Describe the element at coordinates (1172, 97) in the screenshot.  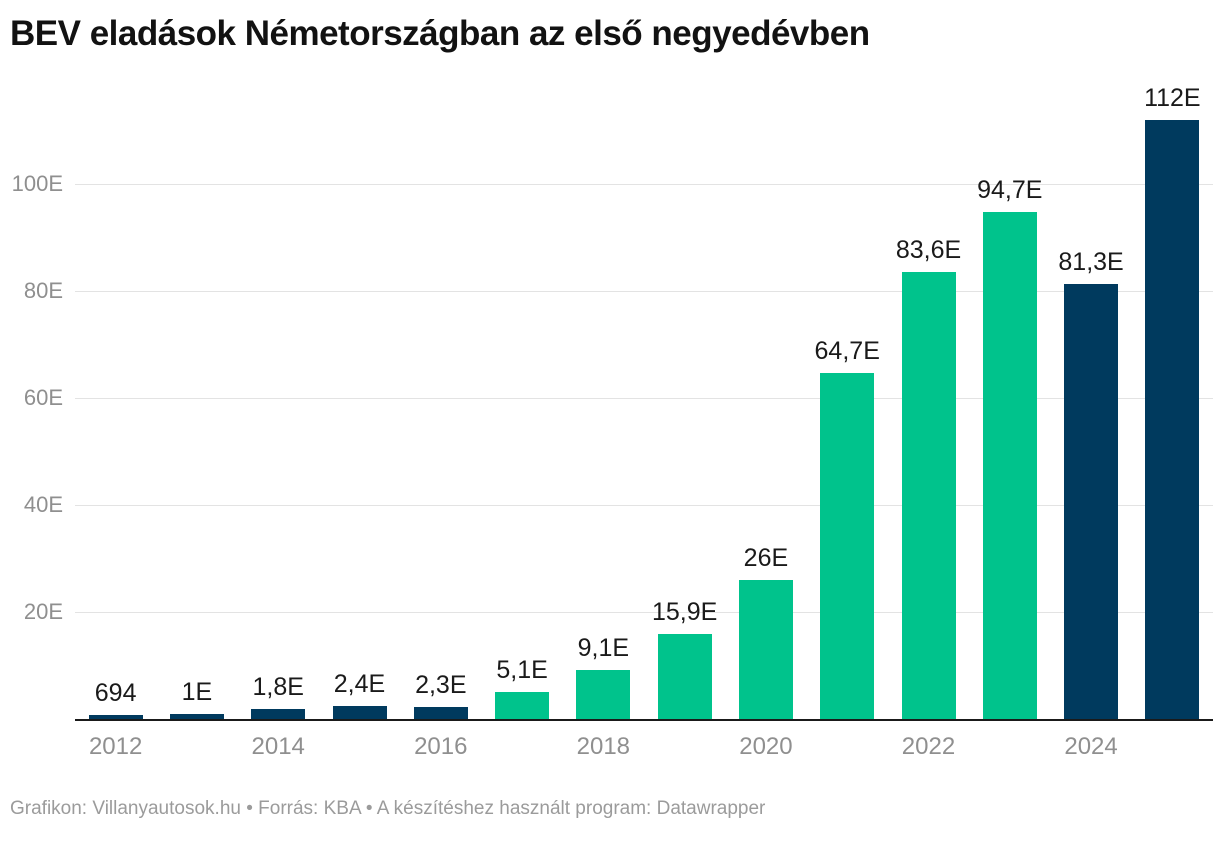
I see `bar-value-label: 112E` at that location.